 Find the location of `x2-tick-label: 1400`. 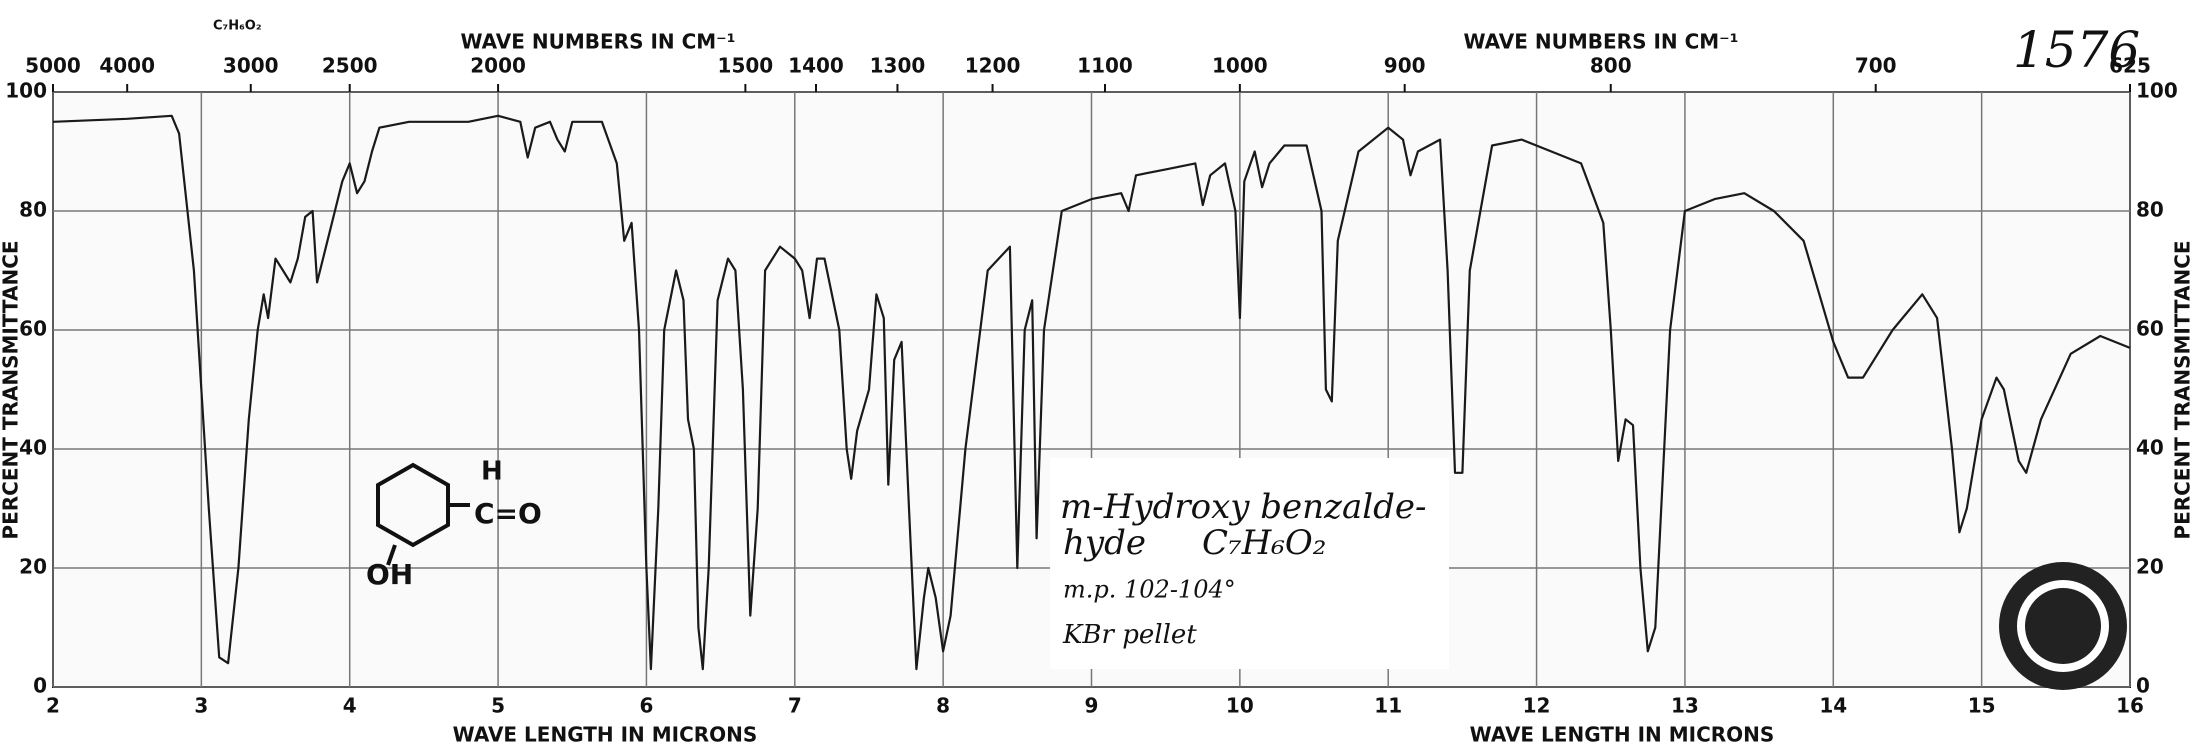

x2-tick-label: 1400 is located at coordinates (816, 66).